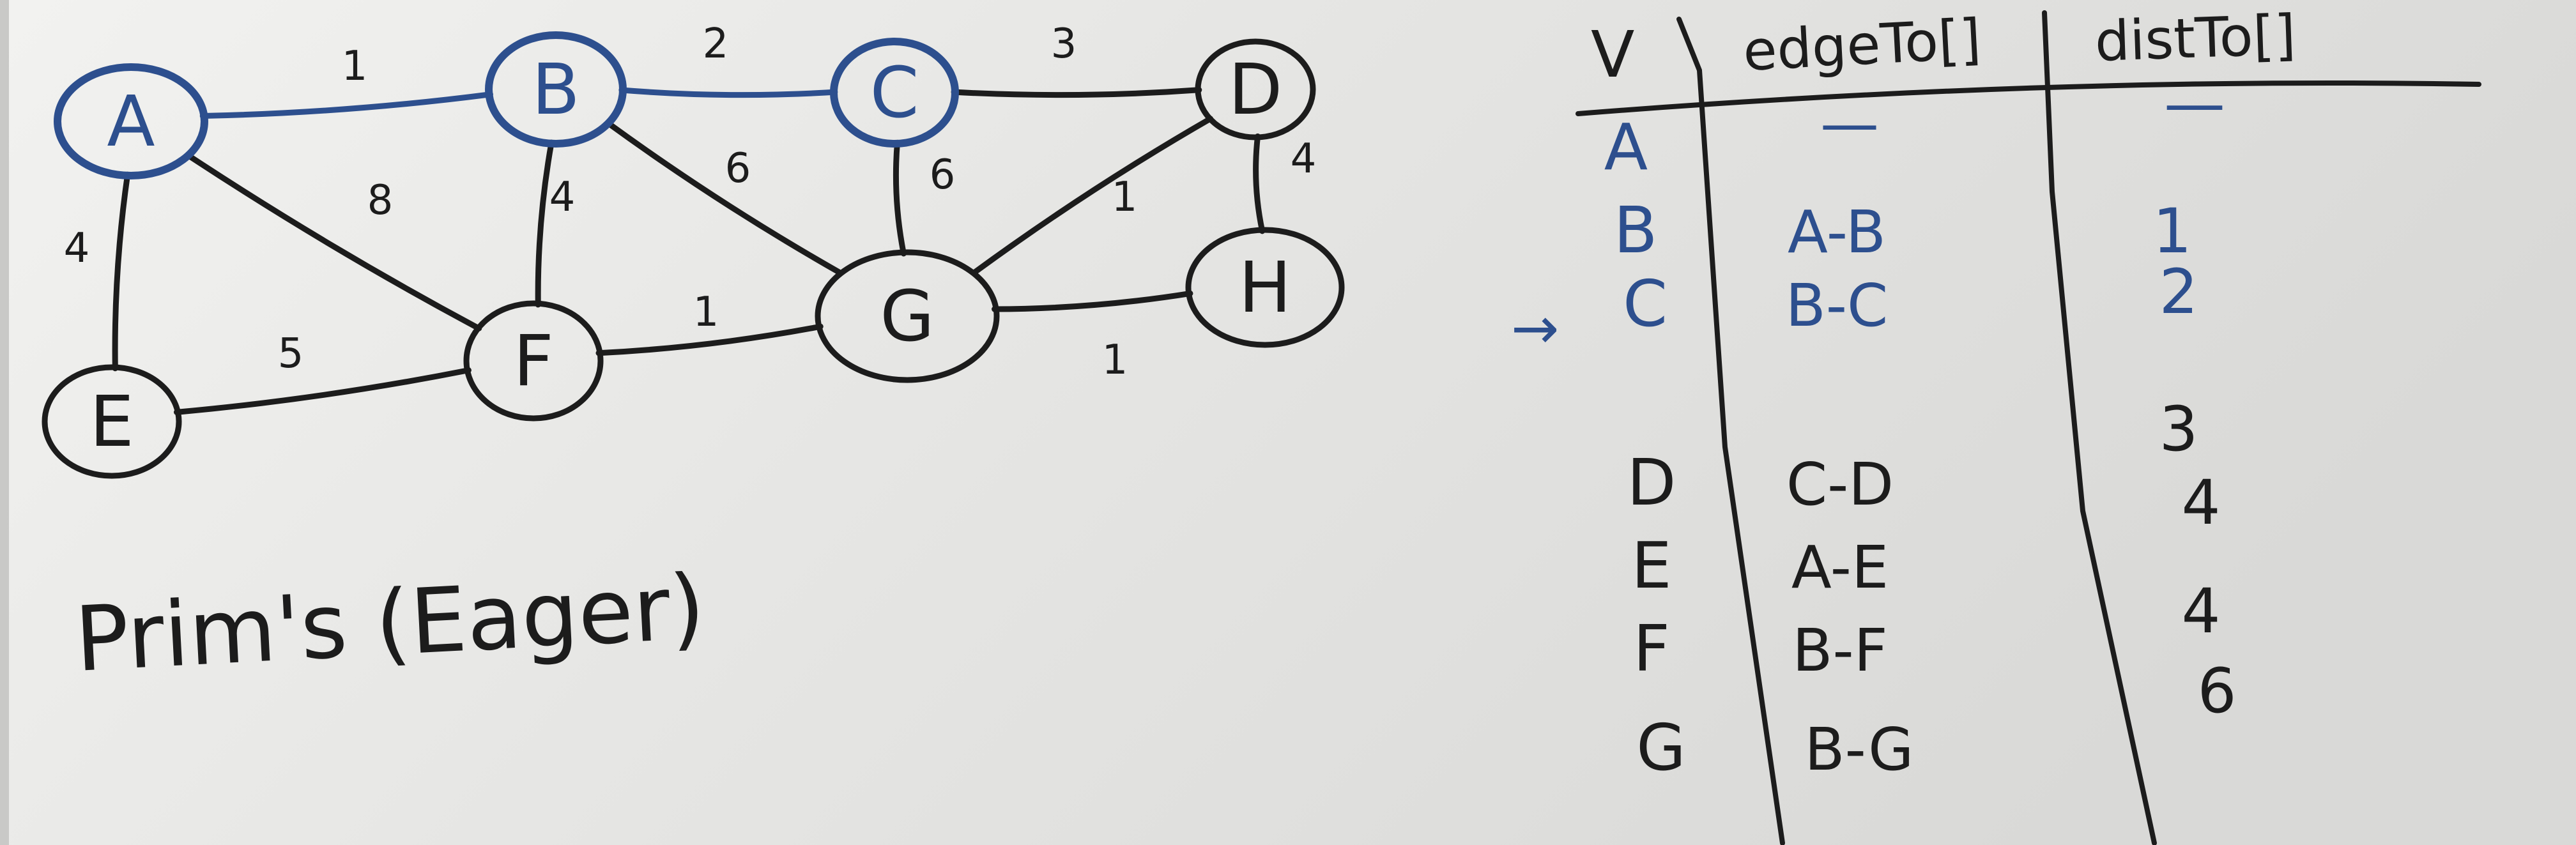 Image resolution: width=2576 pixels, height=845 pixels. Describe the element at coordinates (716, 44) in the screenshot. I see `edge-weight-B-C: 2` at that location.